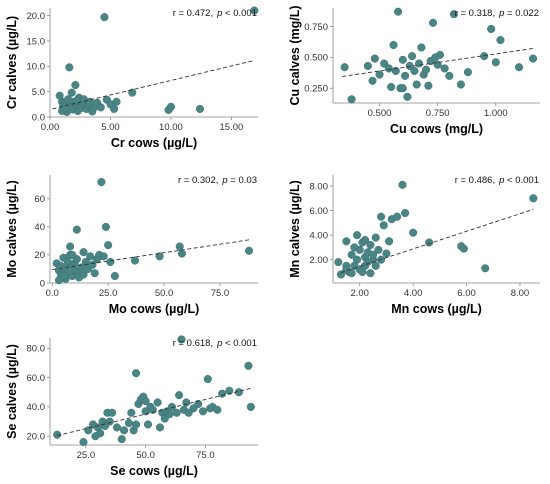  What do you see at coordinates (36, 16) in the screenshot?
I see `y-tick-label: 20.0` at bounding box center [36, 16].